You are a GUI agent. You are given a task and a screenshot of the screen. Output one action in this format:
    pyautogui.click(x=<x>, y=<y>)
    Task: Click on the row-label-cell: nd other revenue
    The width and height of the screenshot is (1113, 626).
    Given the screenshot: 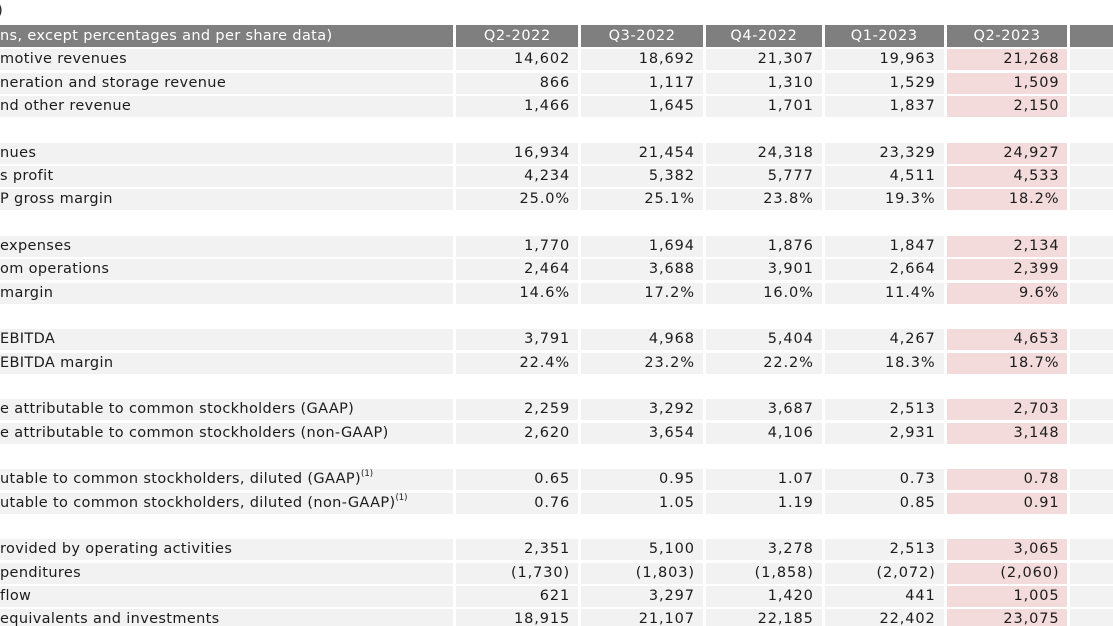 What is the action you would take?
    pyautogui.click(x=227, y=106)
    